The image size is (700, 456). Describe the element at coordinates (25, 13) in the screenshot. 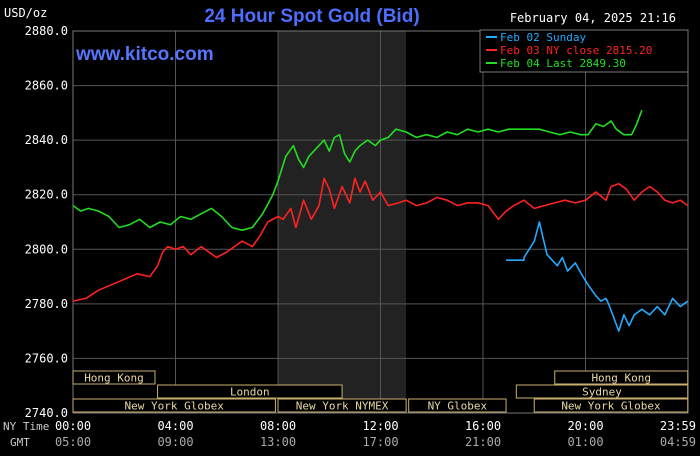

I see `y-axis-unit: USD/oz` at that location.